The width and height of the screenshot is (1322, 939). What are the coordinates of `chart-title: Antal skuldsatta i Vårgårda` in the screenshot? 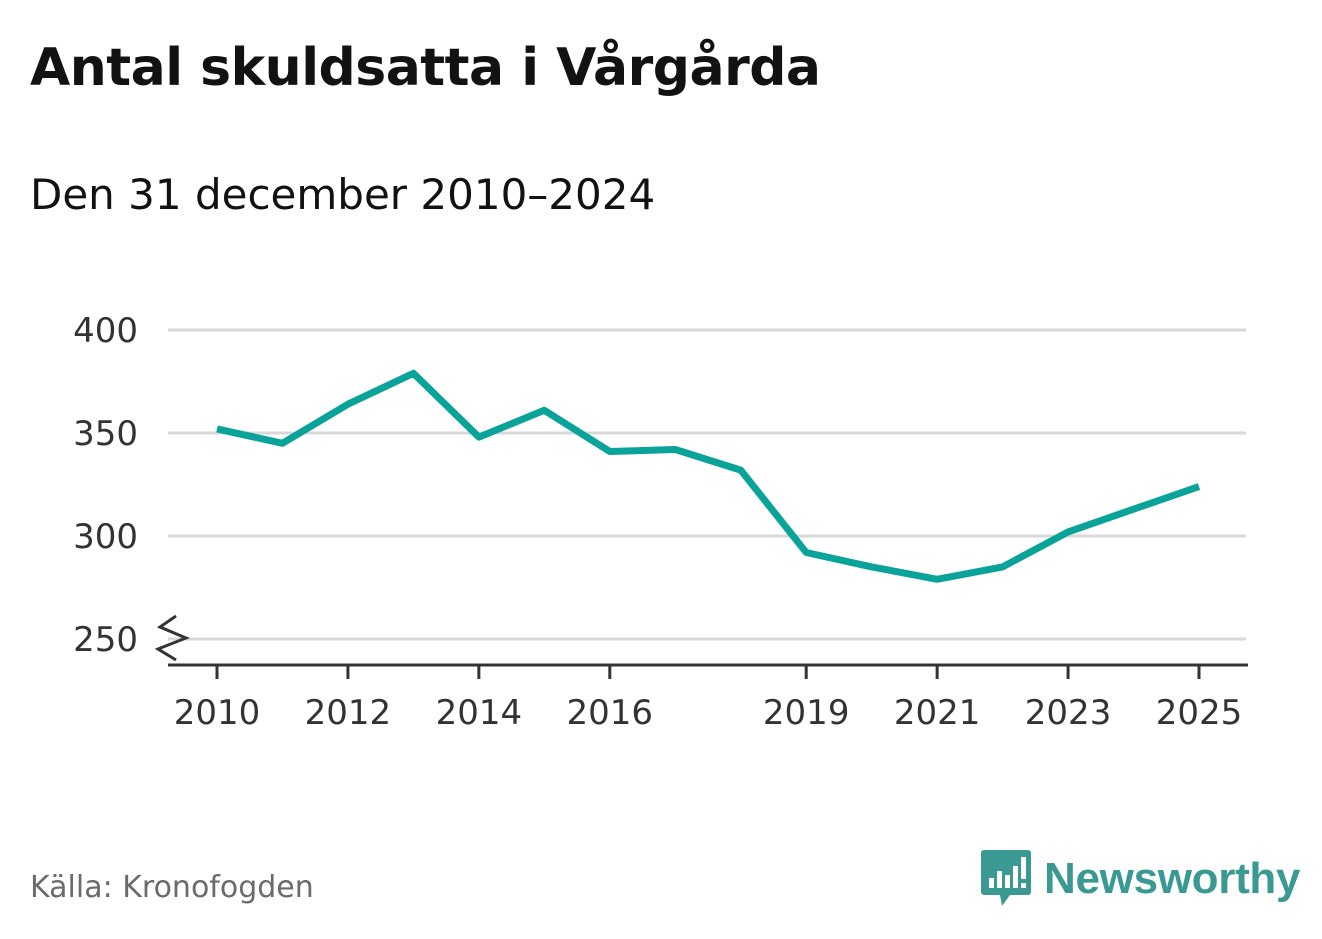 It's located at (425, 68).